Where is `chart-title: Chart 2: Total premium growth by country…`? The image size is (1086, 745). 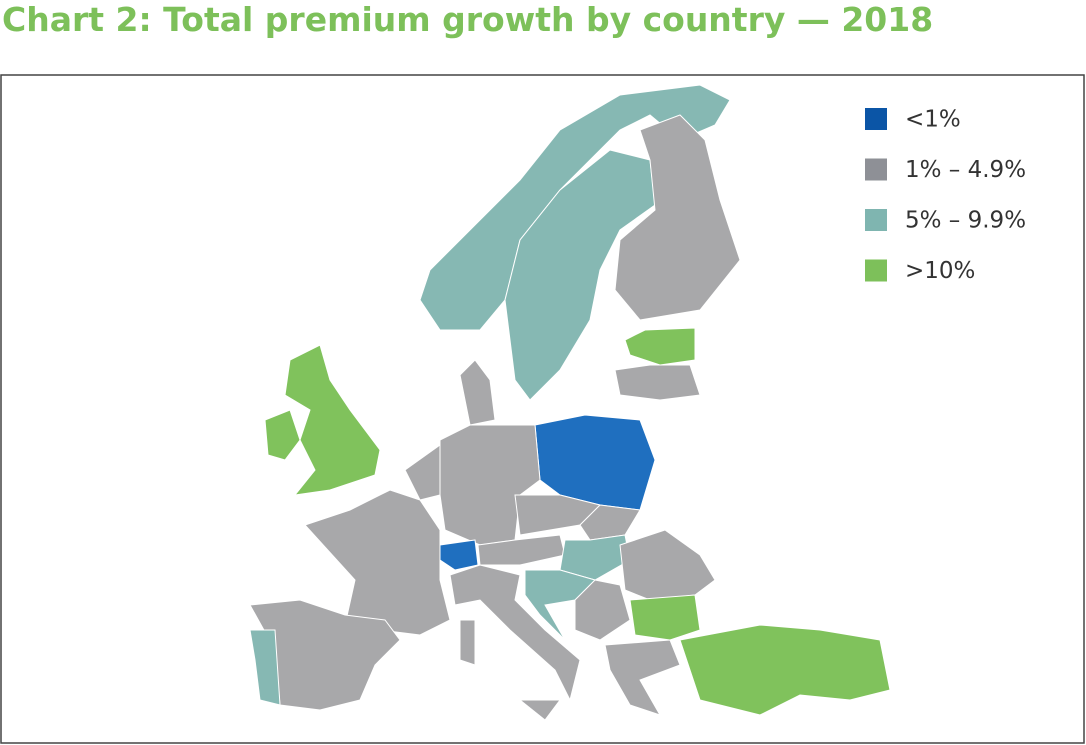 chart-title: Chart 2: Total premium growth by country… is located at coordinates (468, 19).